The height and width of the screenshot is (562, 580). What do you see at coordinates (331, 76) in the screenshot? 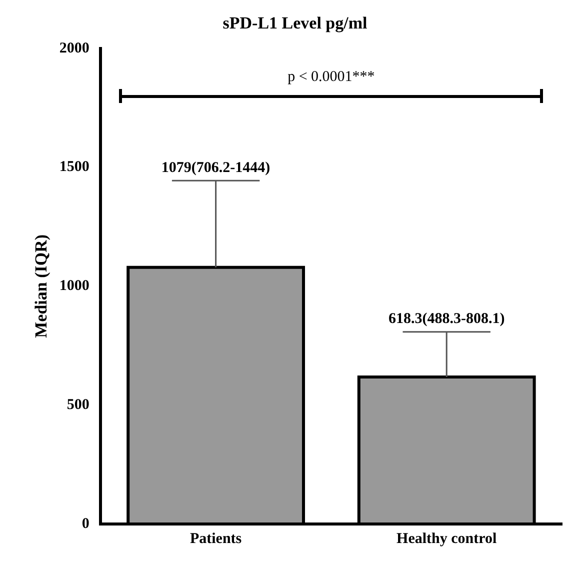
I see `annotation: p < 0.0001***` at bounding box center [331, 76].